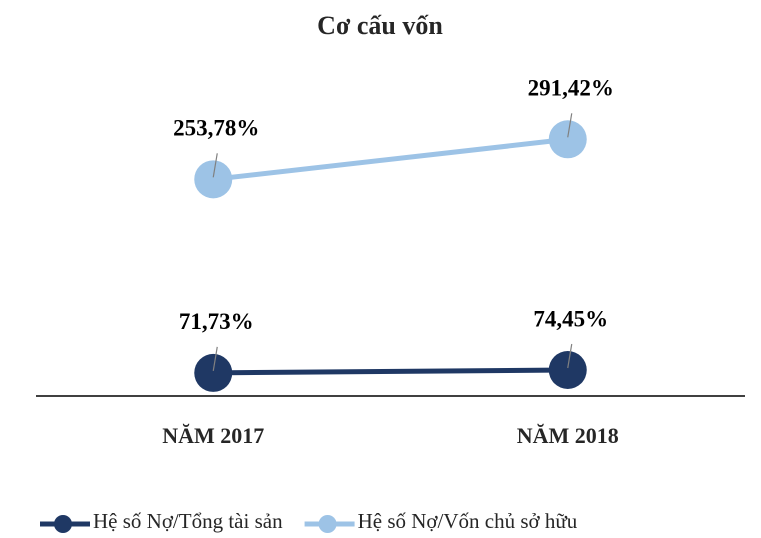 Image resolution: width=761 pixels, height=538 pixels. What do you see at coordinates (380, 25) in the screenshot?
I see `chart-title: Cơ cấu vốn` at bounding box center [380, 25].